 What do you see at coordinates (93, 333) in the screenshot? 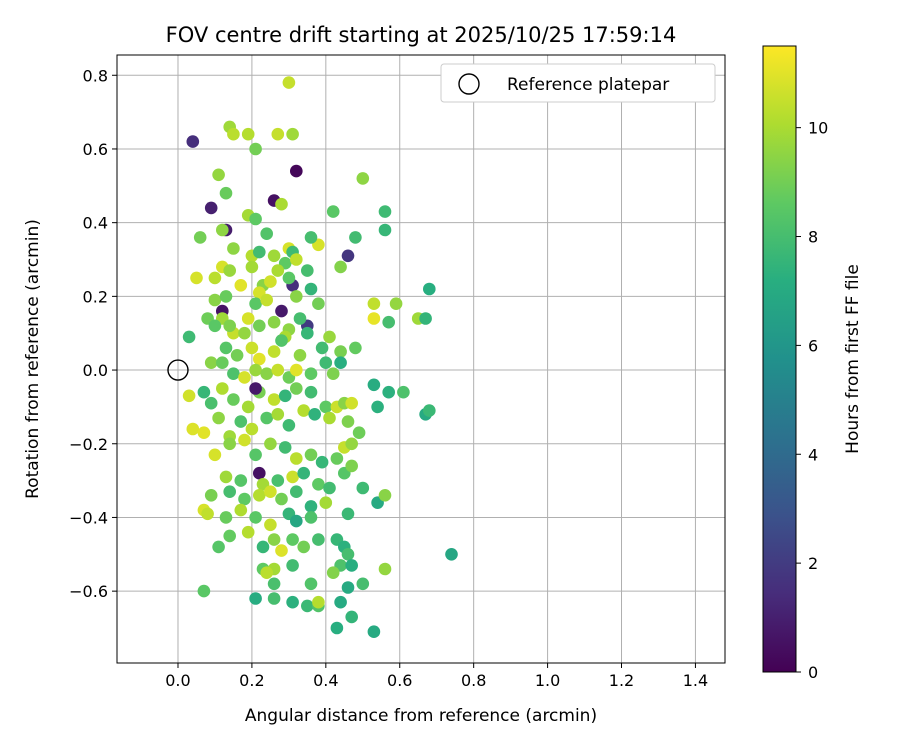
I see `y-axis-ticks: −0.6 −0.4 −0.2 0.0 0.2 0.4 0.6 0.8` at bounding box center [93, 333].